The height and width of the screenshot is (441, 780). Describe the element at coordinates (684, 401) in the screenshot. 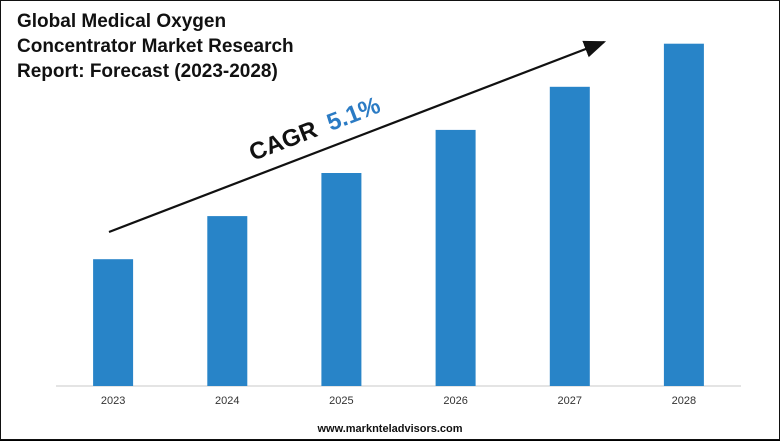

I see `x-tick-label-2028: 2028` at that location.